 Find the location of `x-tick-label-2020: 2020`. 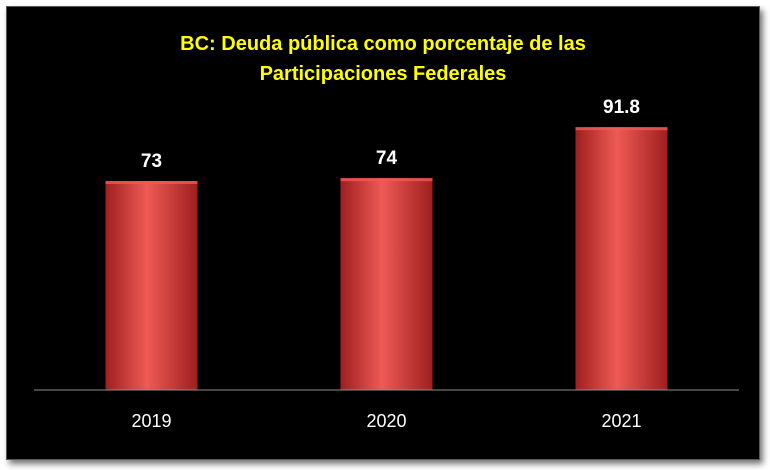

x-tick-label-2020: 2020 is located at coordinates (386, 421).